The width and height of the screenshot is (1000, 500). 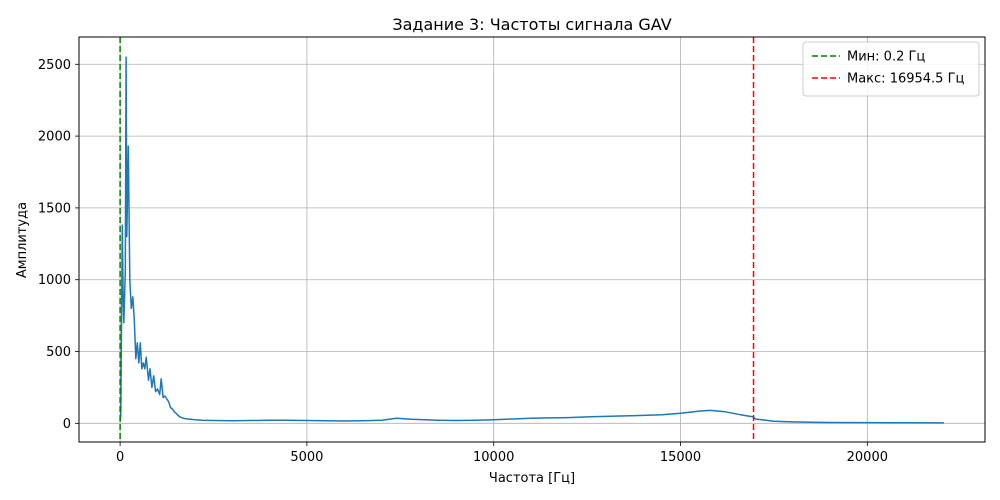 I want to click on legend: Мин: 0.2 Гц Макс: 16954.5 Гц, so click(x=891, y=69).